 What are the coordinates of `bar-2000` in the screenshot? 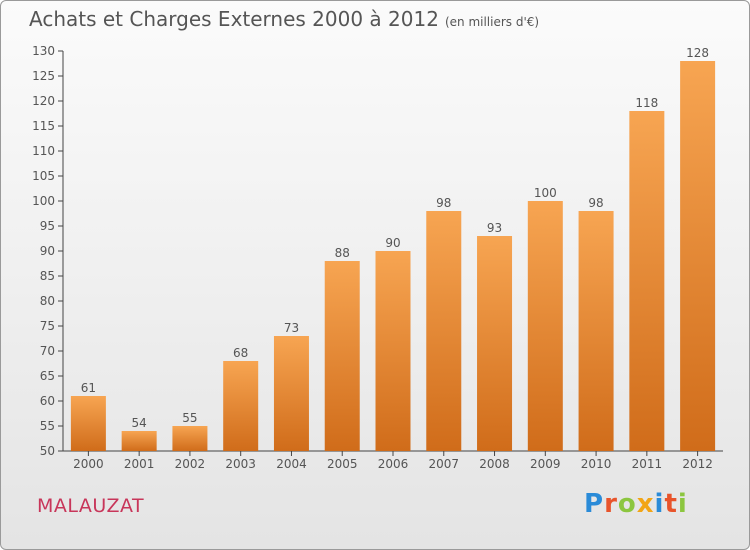 It's located at (88, 423).